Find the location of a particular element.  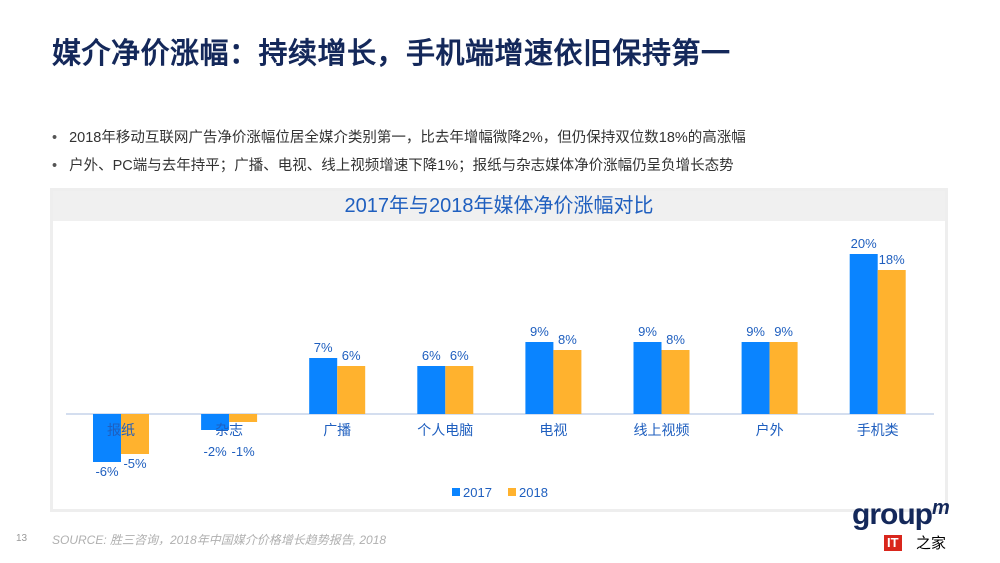

bar-2018-广播 is located at coordinates (351, 390).